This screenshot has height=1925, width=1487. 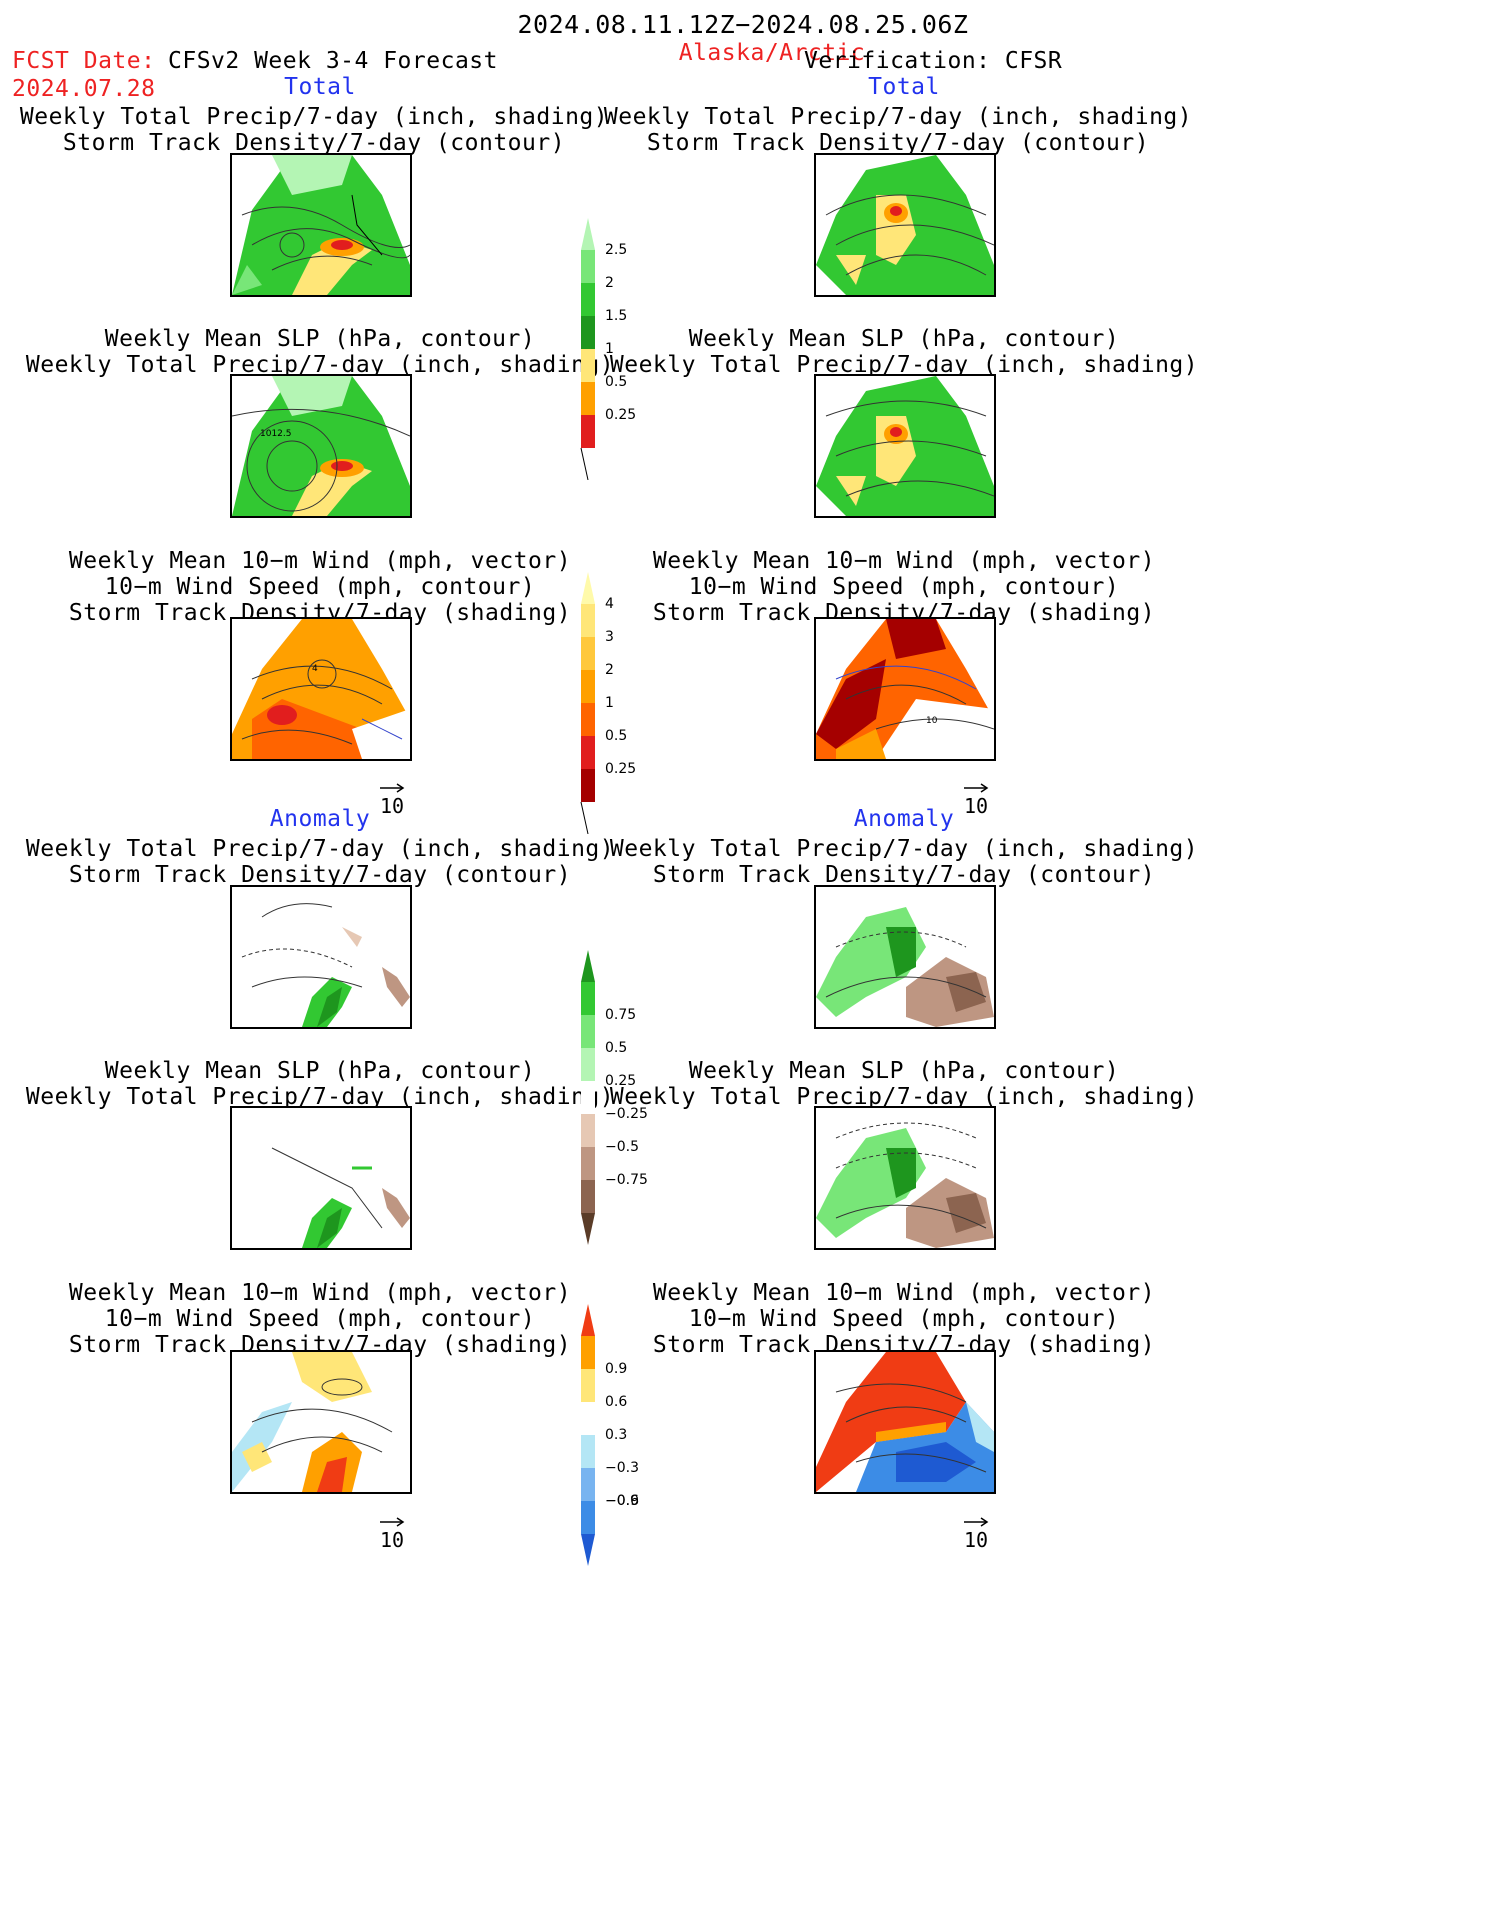 What do you see at coordinates (622, 1147) in the screenshot?
I see `colorbar-tick-label: −0.5` at bounding box center [622, 1147].